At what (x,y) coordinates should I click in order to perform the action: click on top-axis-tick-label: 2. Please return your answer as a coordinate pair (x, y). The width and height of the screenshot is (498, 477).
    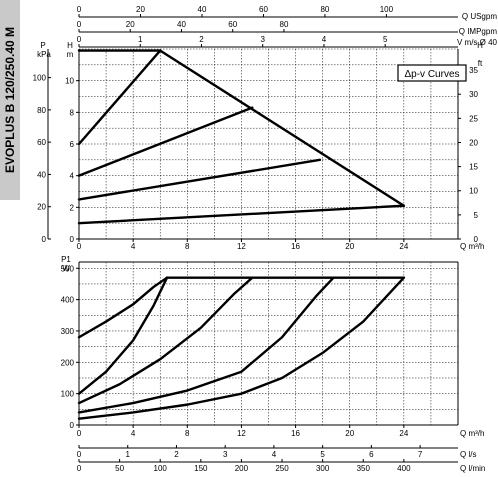
    Looking at the image, I should click on (201, 39).